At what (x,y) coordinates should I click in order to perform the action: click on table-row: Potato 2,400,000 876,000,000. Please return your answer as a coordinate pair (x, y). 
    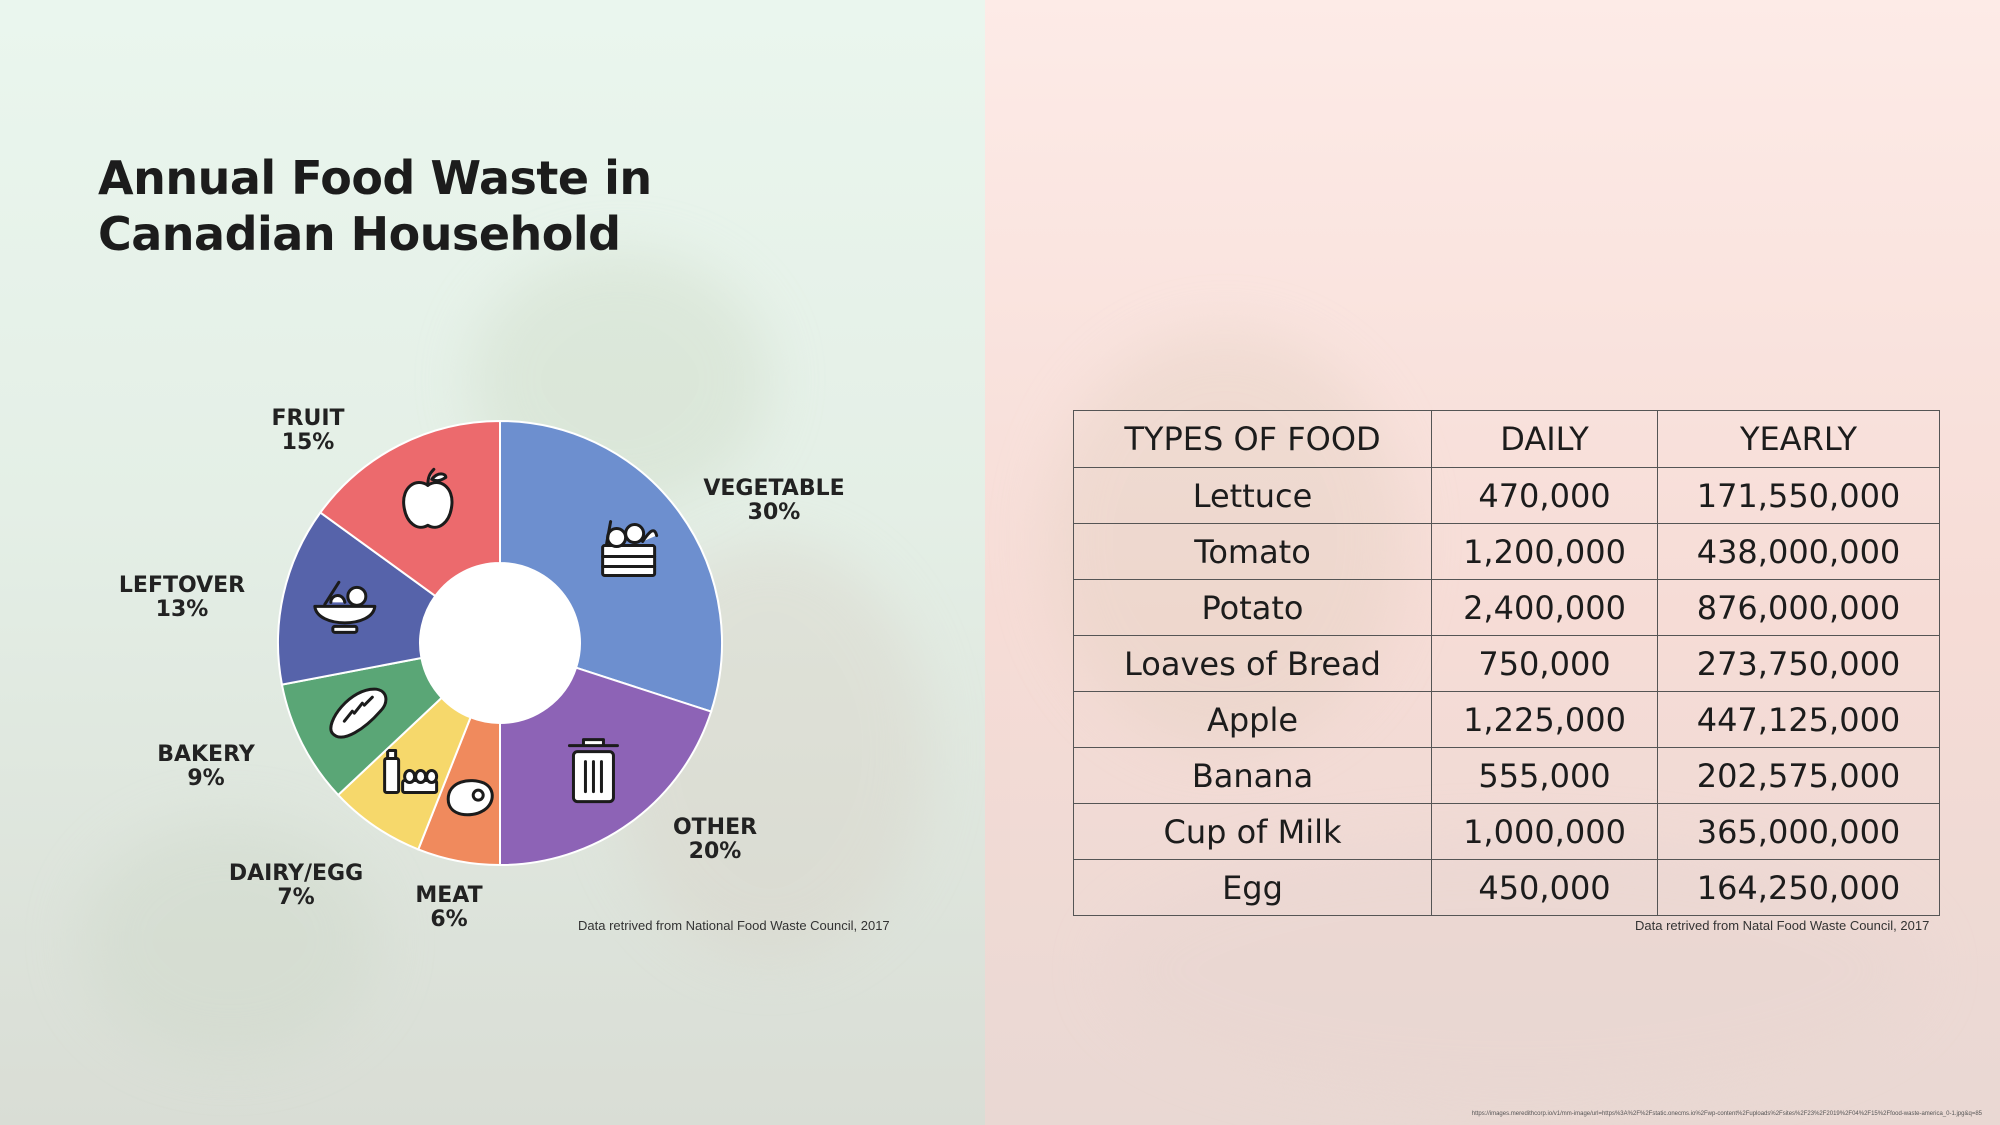
    Looking at the image, I should click on (1506, 607).